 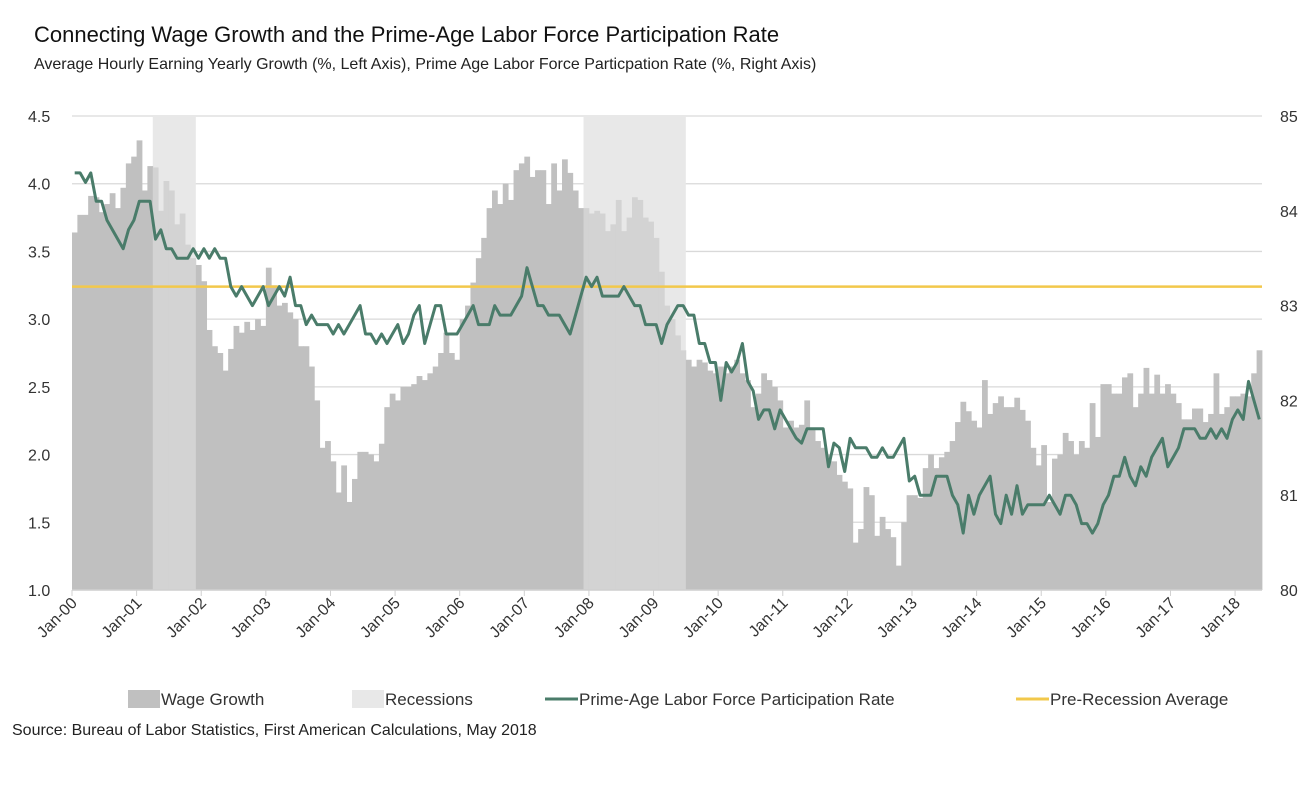 I want to click on x-axis-tick: Jan-11, so click(x=769, y=618).